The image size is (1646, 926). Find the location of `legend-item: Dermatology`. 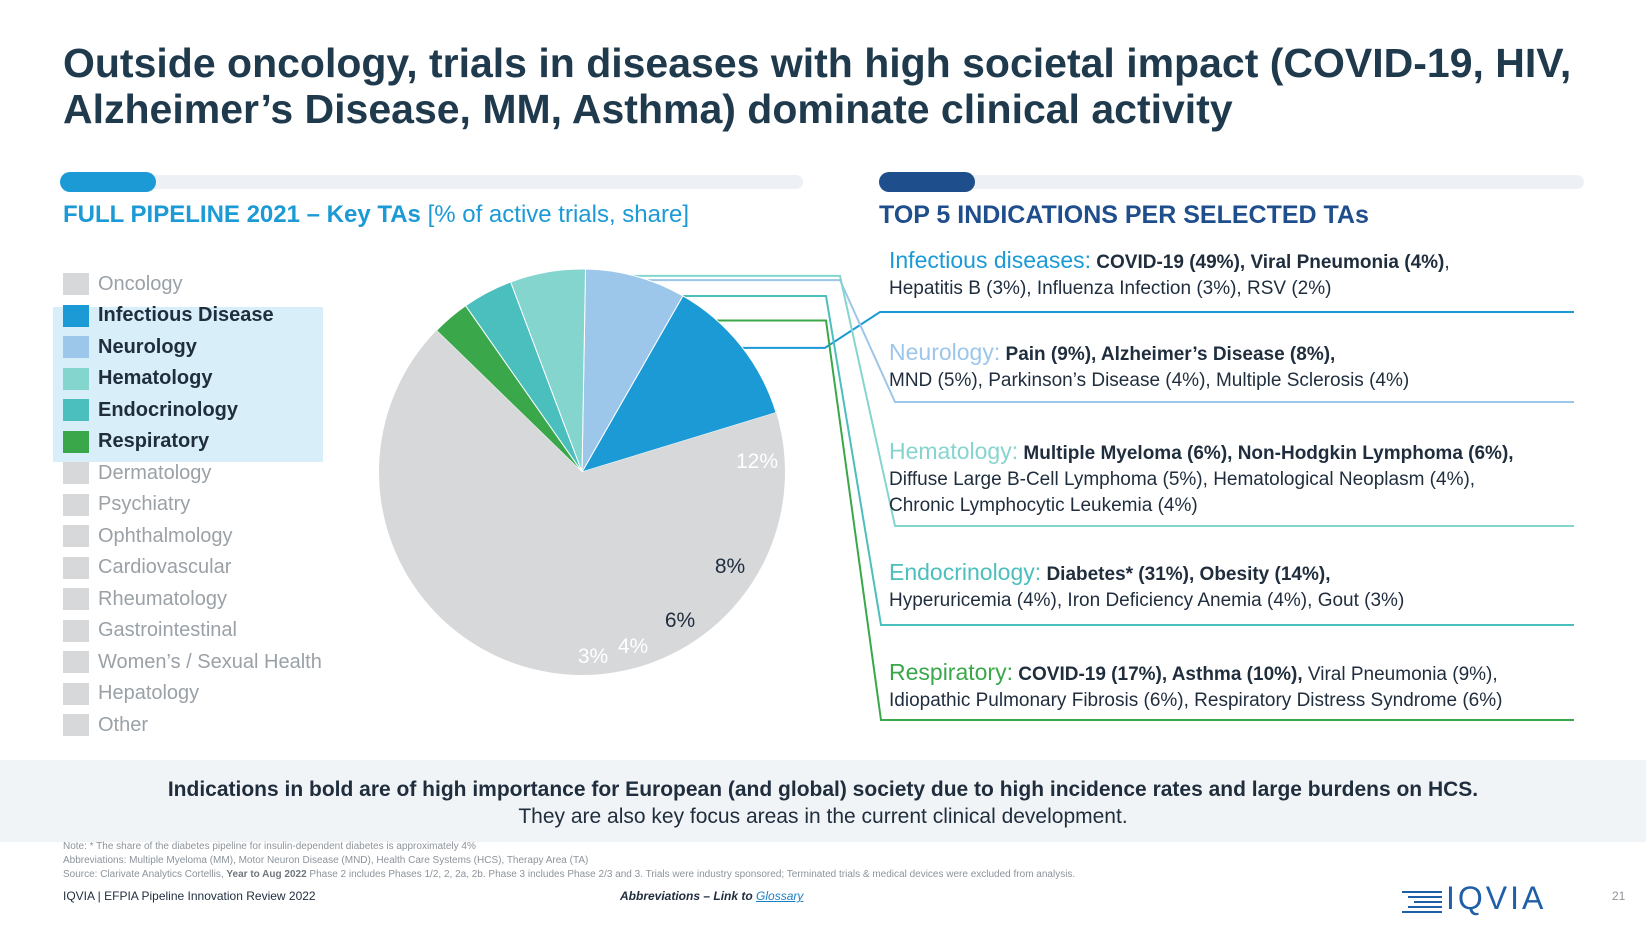

legend-item: Dermatology is located at coordinates (137, 473).